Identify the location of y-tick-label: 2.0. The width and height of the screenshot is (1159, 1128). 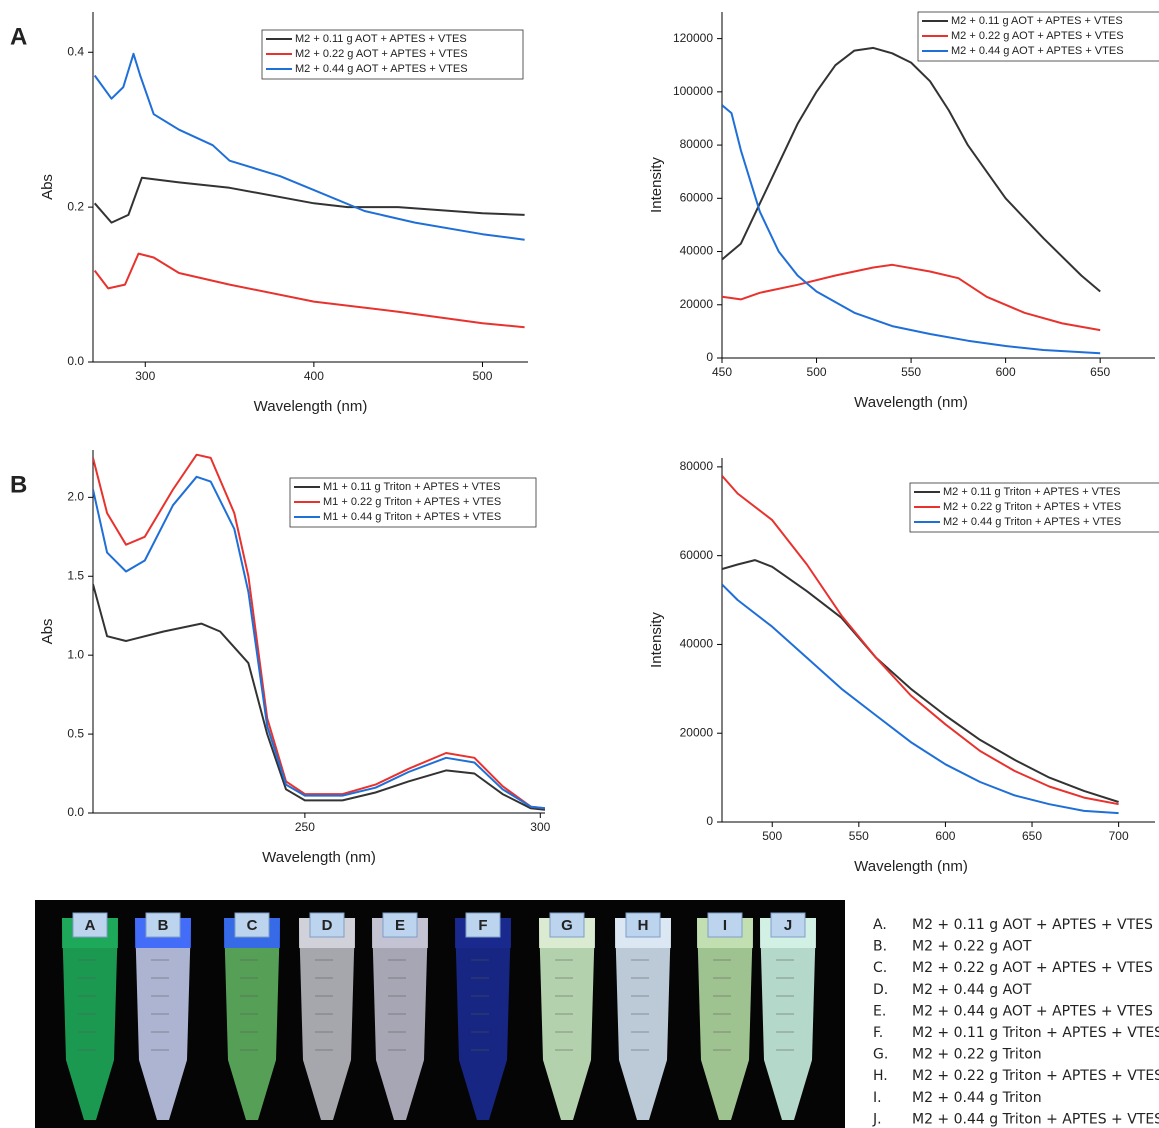
(75, 497).